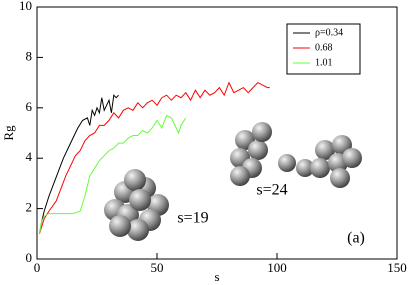 The image size is (409, 285). I want to click on y-axis-label: Rg, so click(8, 133).